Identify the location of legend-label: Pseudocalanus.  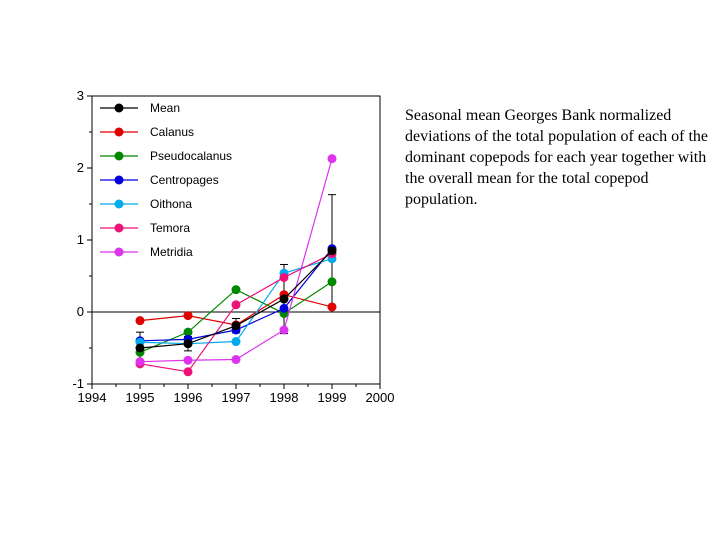
(191, 156).